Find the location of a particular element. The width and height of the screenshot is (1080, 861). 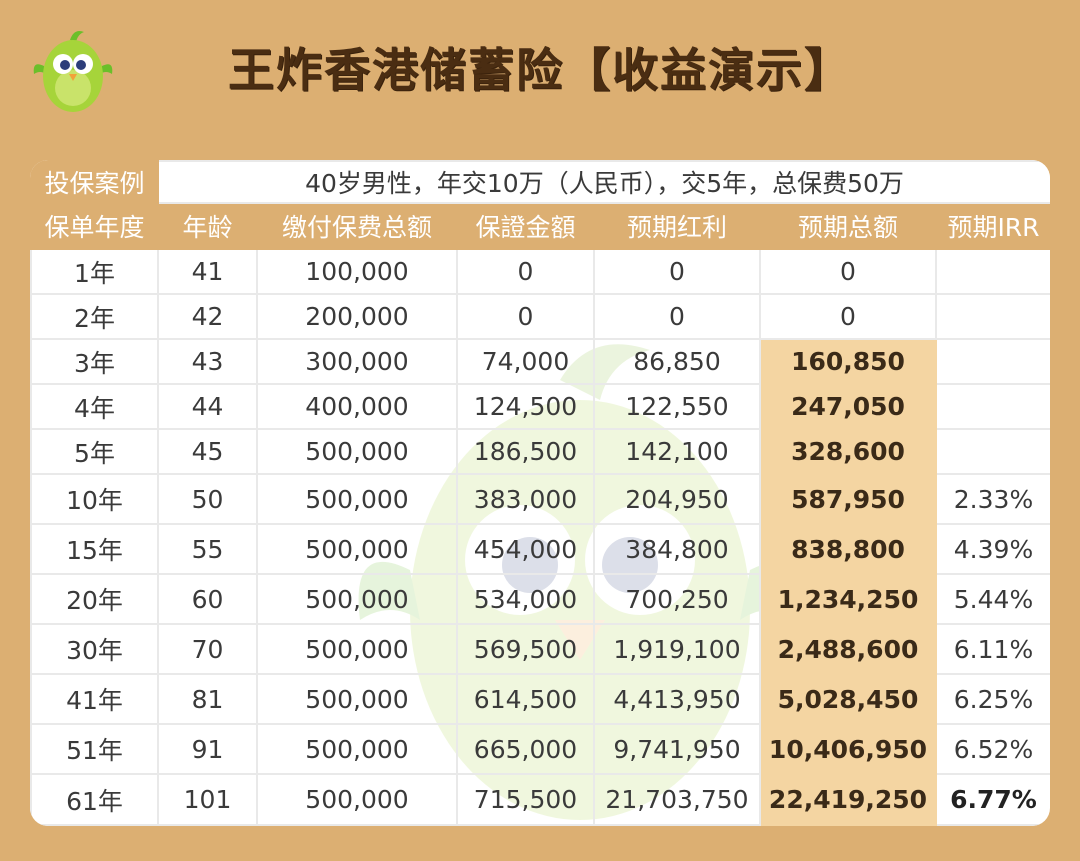

column-header-bonus: 预期红利 is located at coordinates (677, 226).